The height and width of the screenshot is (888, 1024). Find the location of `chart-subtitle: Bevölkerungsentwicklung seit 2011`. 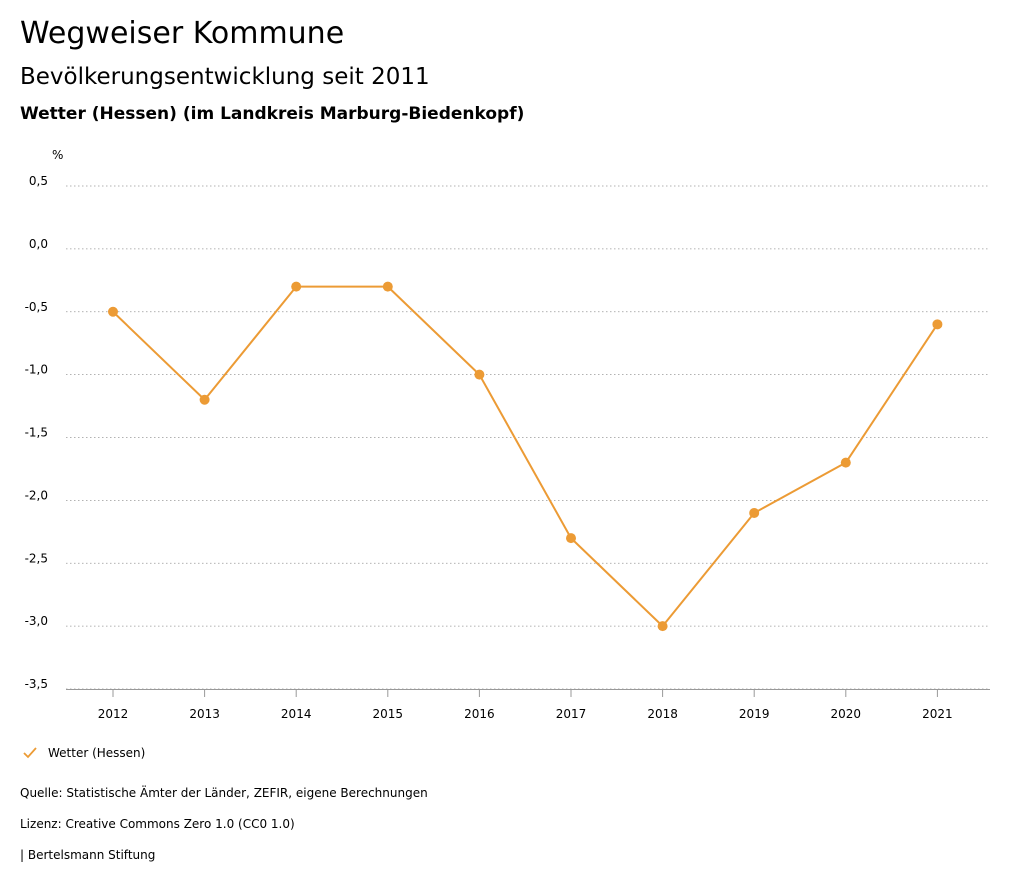

chart-subtitle: Bevölkerungsentwicklung seit 2011 is located at coordinates (225, 77).